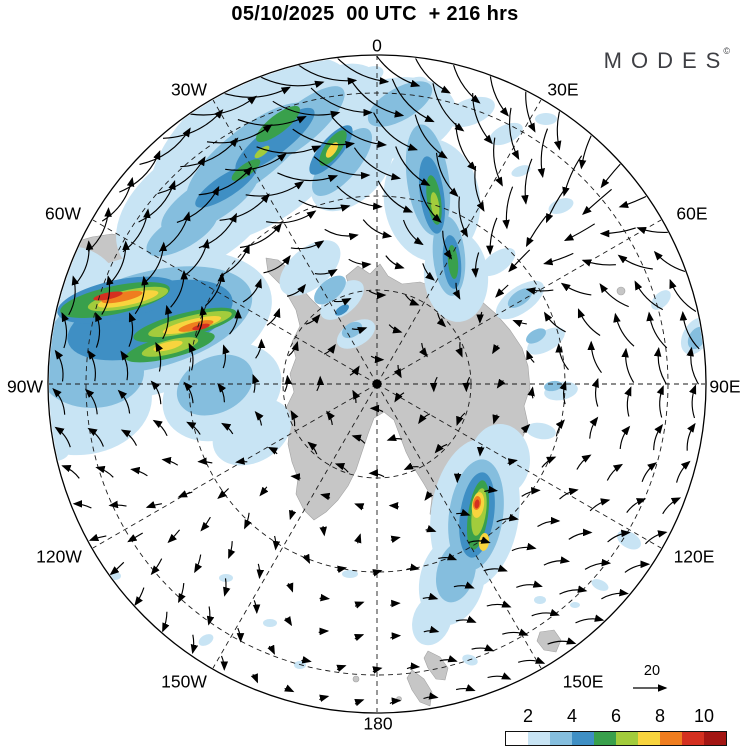 This screenshot has height=747, width=750. Describe the element at coordinates (704, 716) in the screenshot. I see `colorbar-tick: 10` at that location.